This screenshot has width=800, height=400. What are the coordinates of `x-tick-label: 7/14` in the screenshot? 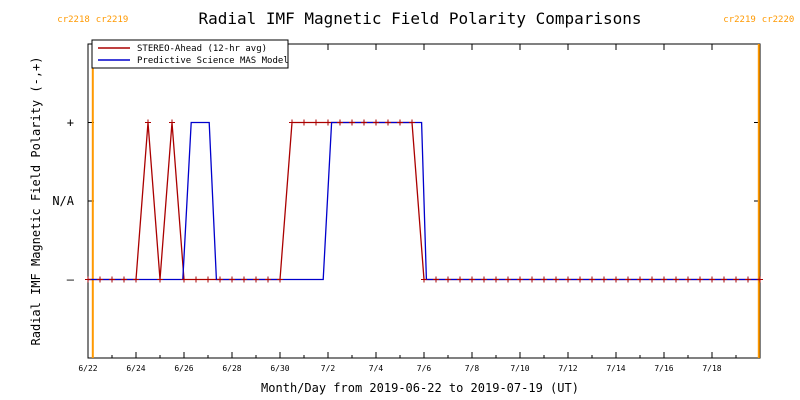 It's located at (615, 368).